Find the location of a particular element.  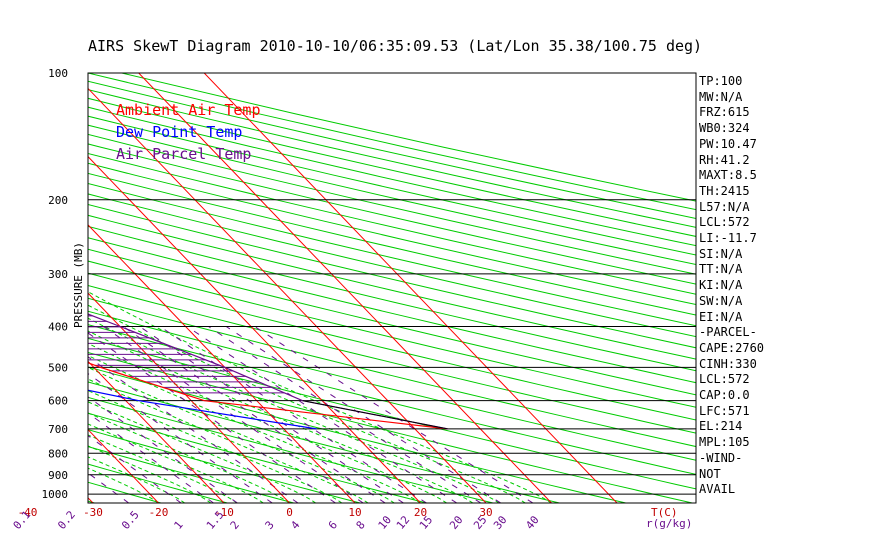

pressure-tick-label: 500 is located at coordinates (58, 367).